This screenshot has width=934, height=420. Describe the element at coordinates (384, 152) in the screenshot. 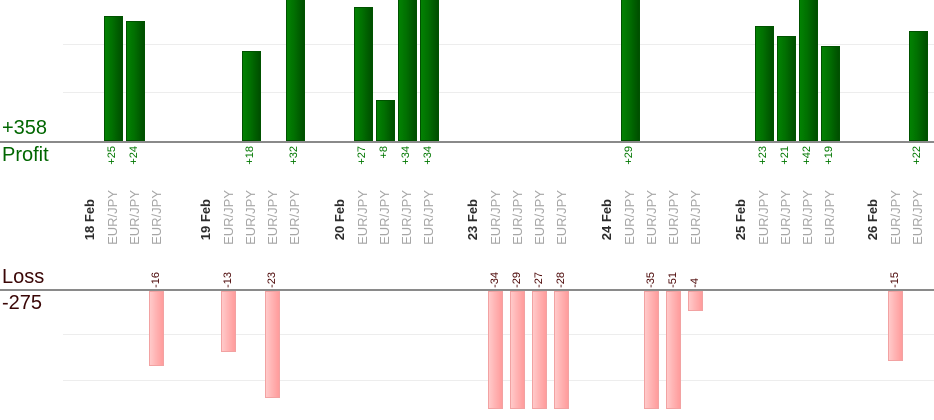

I see `profit-value-label: +8` at that location.